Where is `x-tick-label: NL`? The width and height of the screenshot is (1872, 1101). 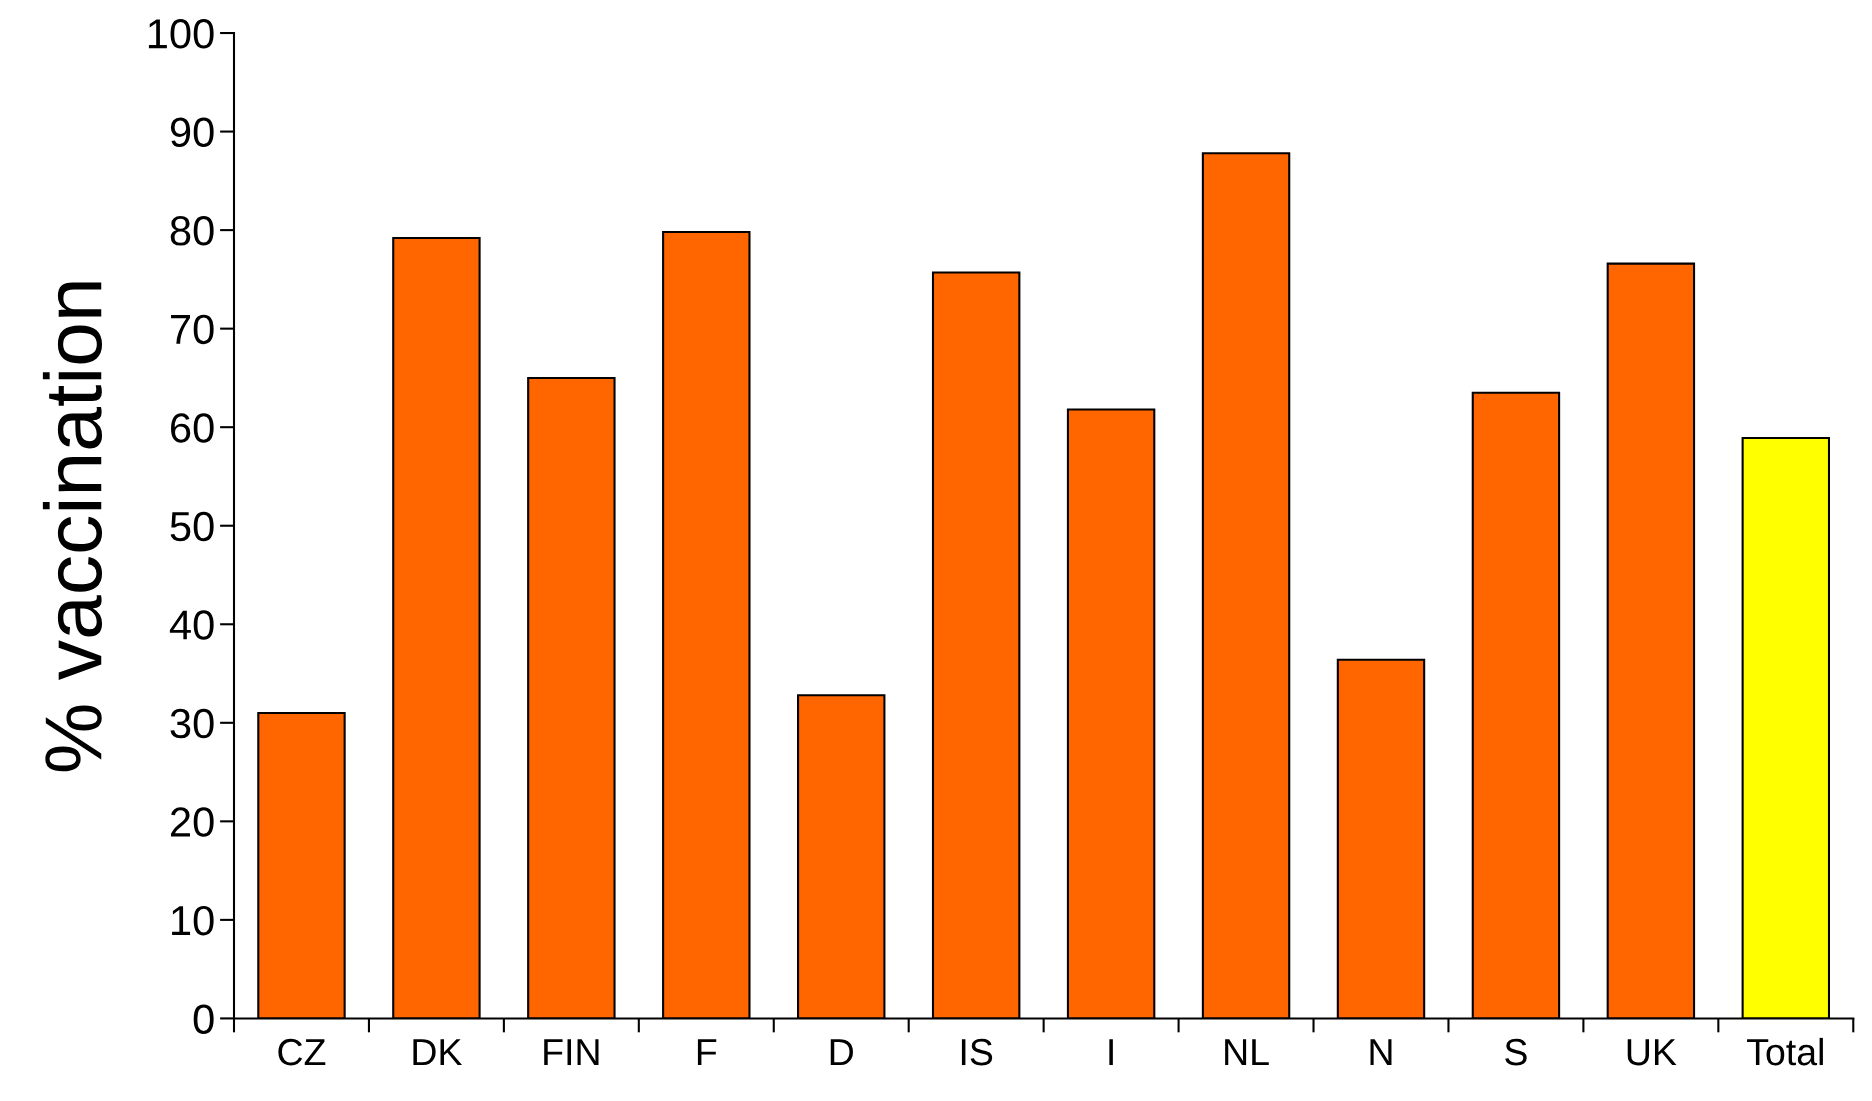 x-tick-label: NL is located at coordinates (1247, 1052).